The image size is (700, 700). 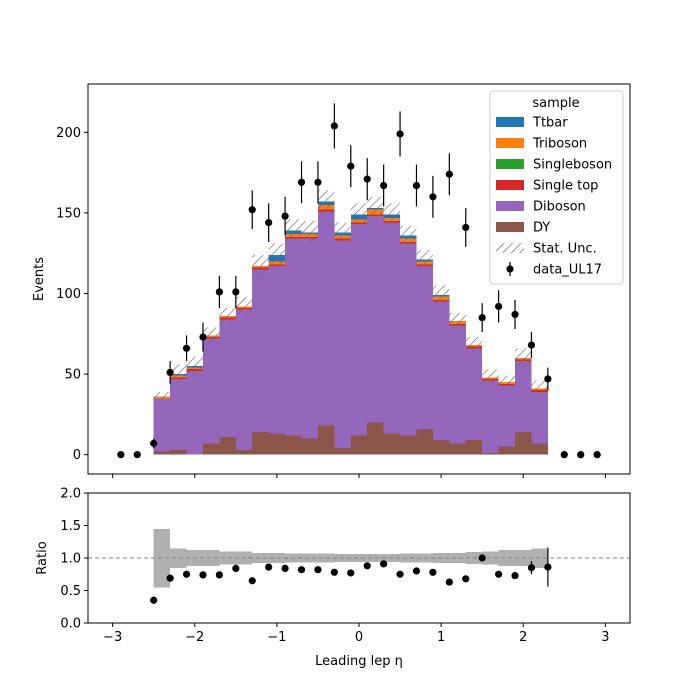 What do you see at coordinates (541, 228) in the screenshot?
I see `legend-label: DY` at bounding box center [541, 228].